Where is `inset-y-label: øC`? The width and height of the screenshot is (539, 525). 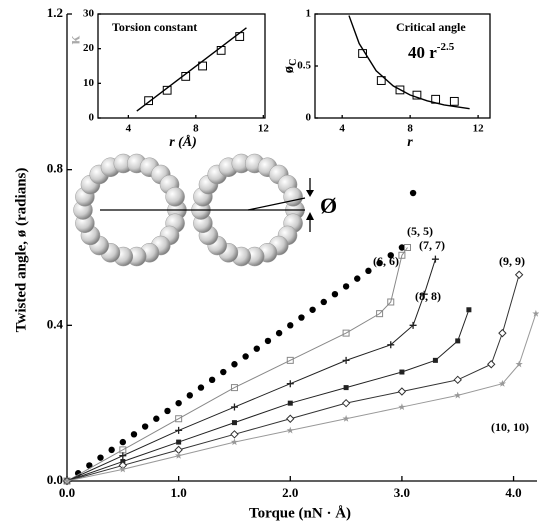
inset-y-label: øC is located at coordinates (290, 66).